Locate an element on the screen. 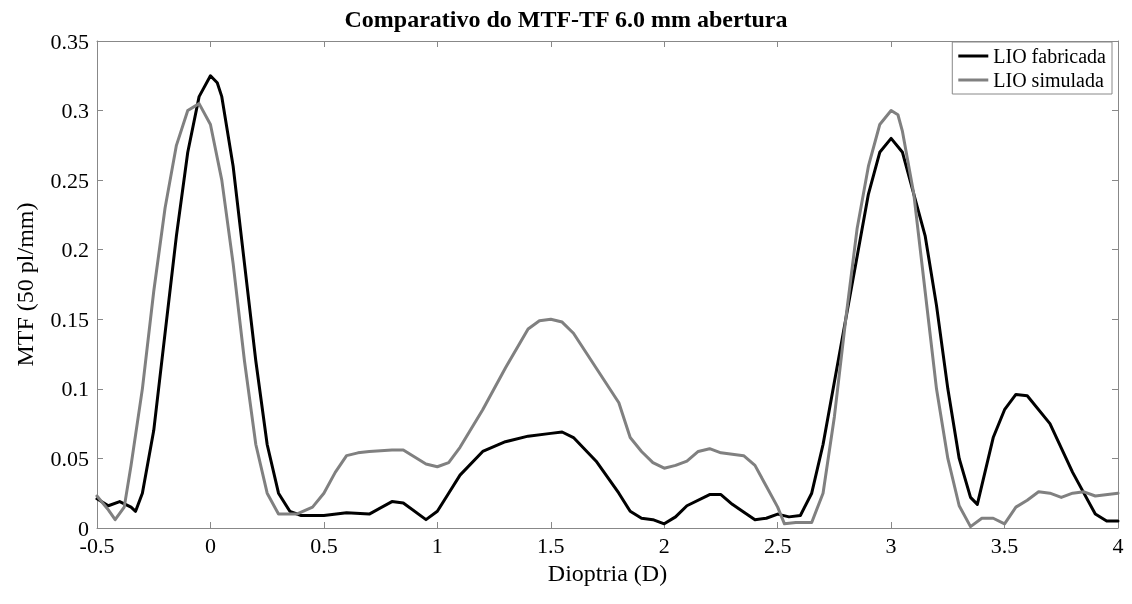 The width and height of the screenshot is (1132, 604). y-tick-label: 0.15 is located at coordinates (69, 319).